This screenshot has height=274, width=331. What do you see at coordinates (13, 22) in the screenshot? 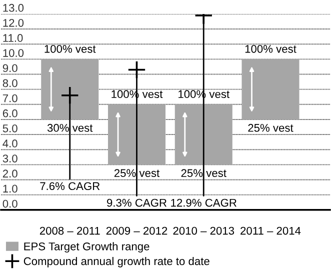
I see `y-tick-label: 12.0` at bounding box center [13, 22].